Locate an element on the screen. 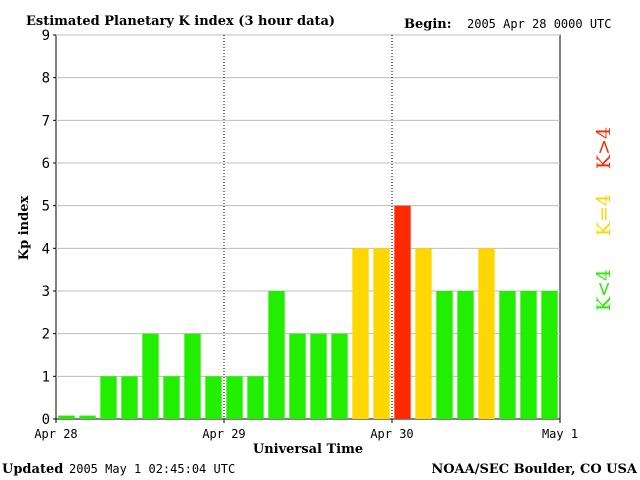 The height and width of the screenshot is (480, 640). begin-value: 2005 Apr 28 0000 UTC is located at coordinates (539, 24).